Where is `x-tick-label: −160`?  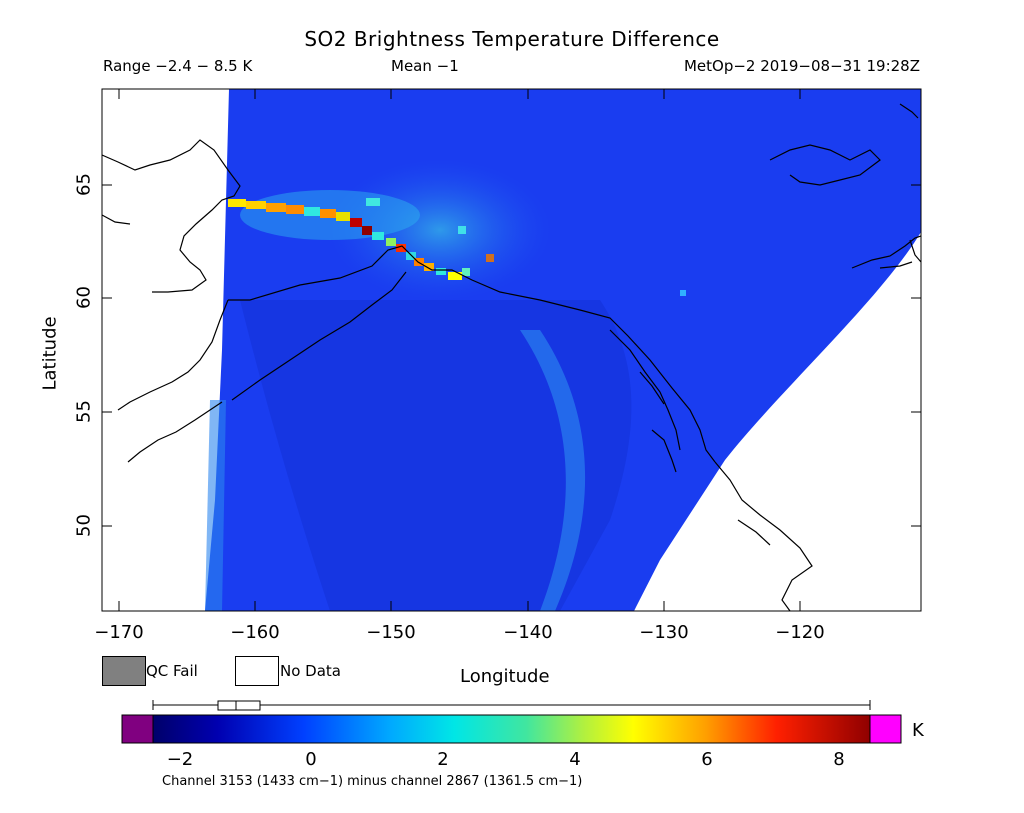 x-tick-label: −160 is located at coordinates (255, 632).